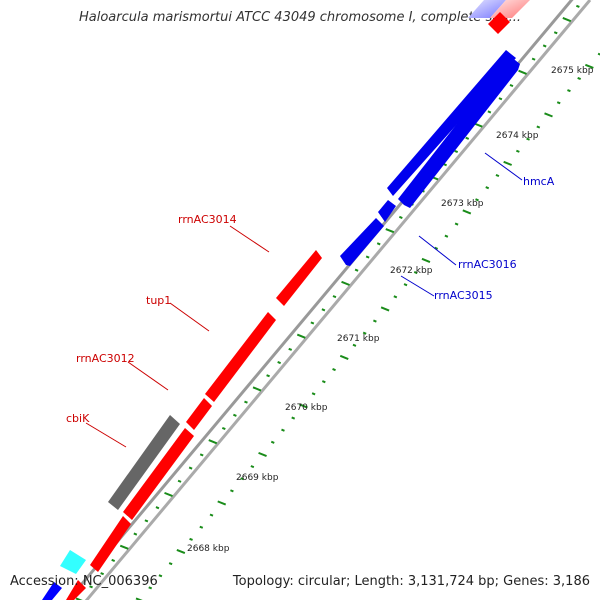 Image resolution: width=600 pixels, height=600 pixels. I want to click on gene-label-cbiK: cbiK, so click(78, 418).